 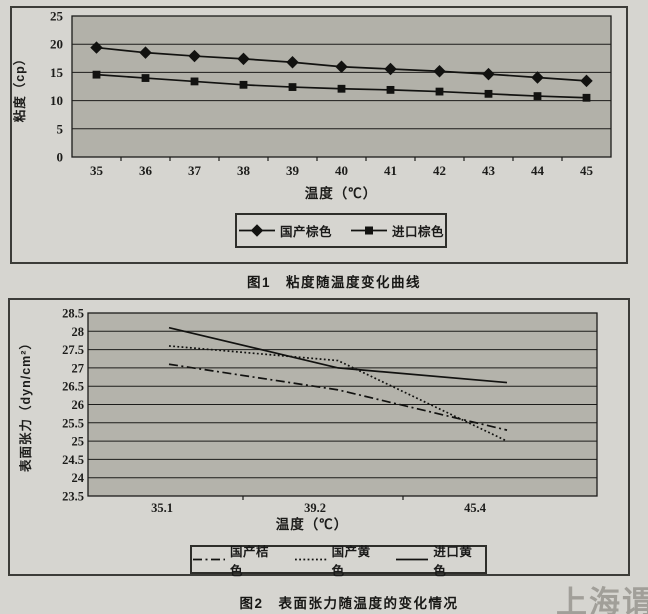 What do you see at coordinates (293, 170) in the screenshot?
I see `x-tick-label: 39` at bounding box center [293, 170].